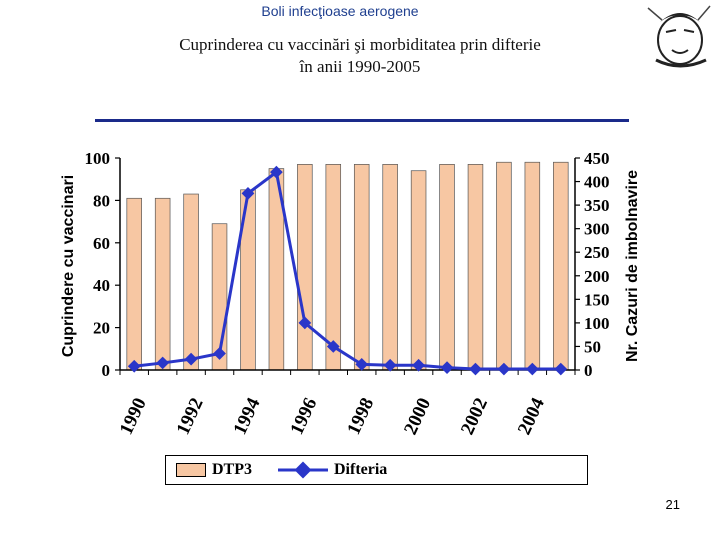  What do you see at coordinates (679, 36) in the screenshot?
I see `logo-icon` at bounding box center [679, 36].